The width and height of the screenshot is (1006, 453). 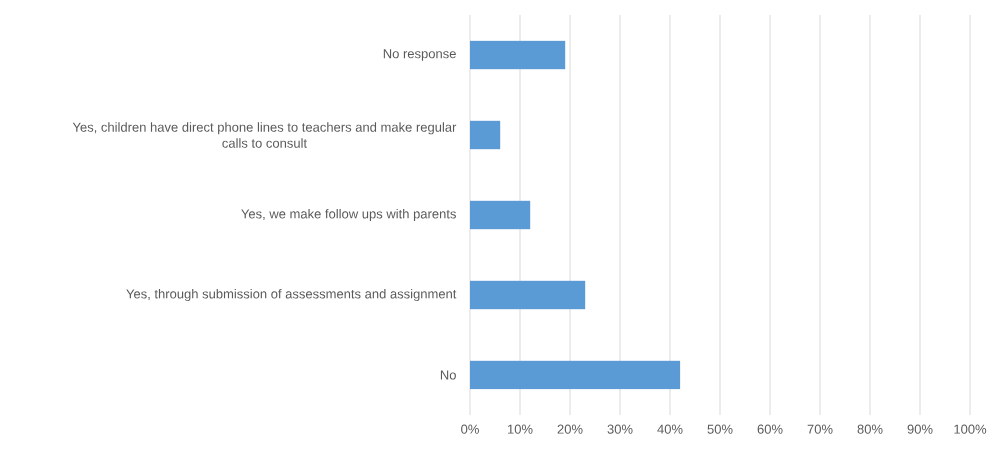 I want to click on x-tick-label: 30%, so click(x=620, y=429).